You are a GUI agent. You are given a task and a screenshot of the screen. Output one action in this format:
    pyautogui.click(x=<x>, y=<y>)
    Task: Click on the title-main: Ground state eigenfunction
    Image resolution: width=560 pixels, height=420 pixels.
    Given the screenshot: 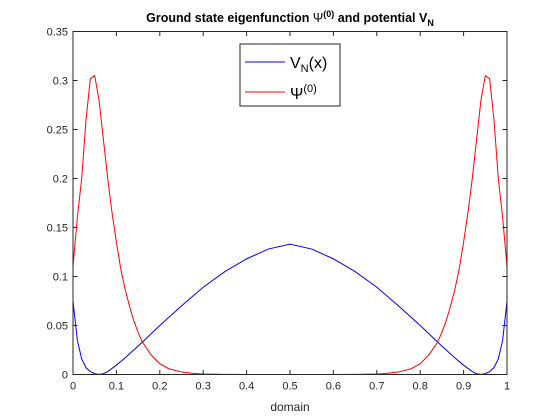 What is the action you would take?
    pyautogui.click(x=229, y=18)
    